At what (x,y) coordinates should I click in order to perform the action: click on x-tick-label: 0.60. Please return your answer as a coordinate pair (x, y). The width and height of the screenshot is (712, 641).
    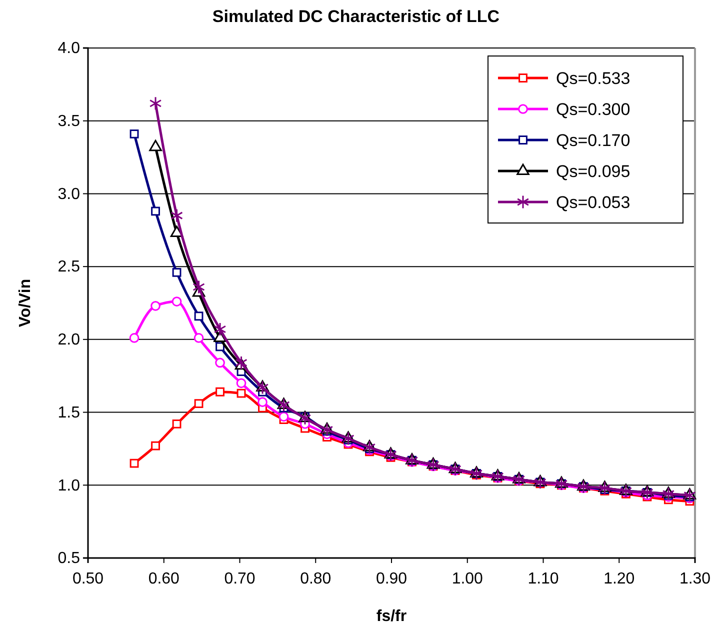
    Looking at the image, I should click on (164, 579).